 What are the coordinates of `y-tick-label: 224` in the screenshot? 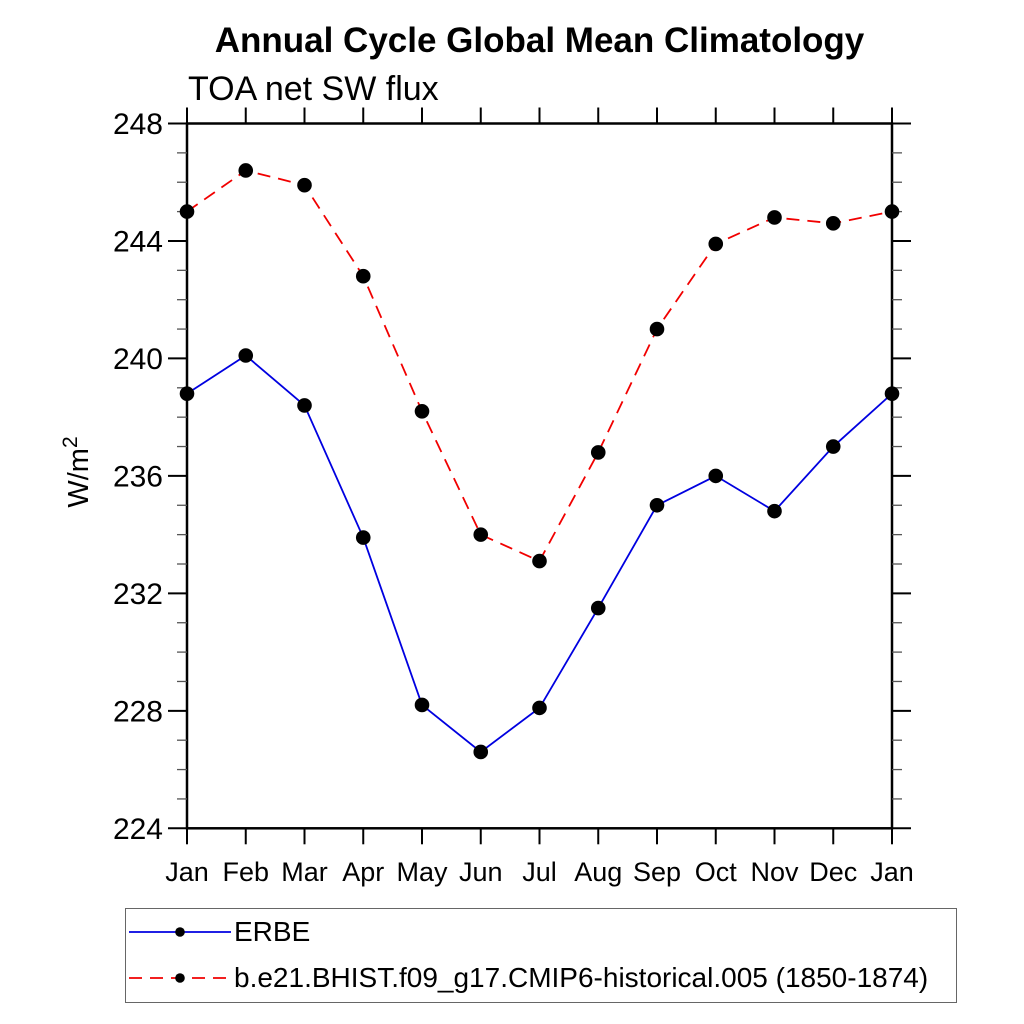 It's located at (138, 829).